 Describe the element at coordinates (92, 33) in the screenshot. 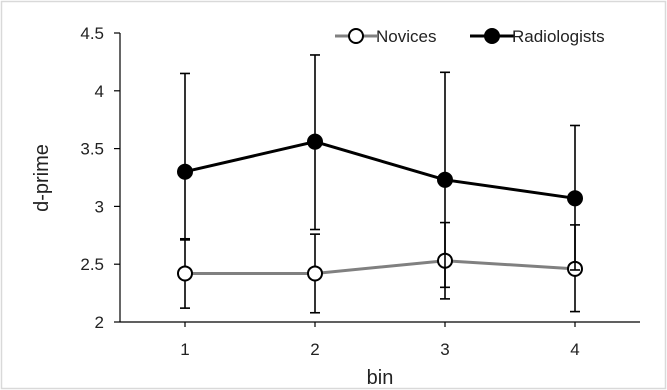

I see `y-tick-label: 4.5` at that location.